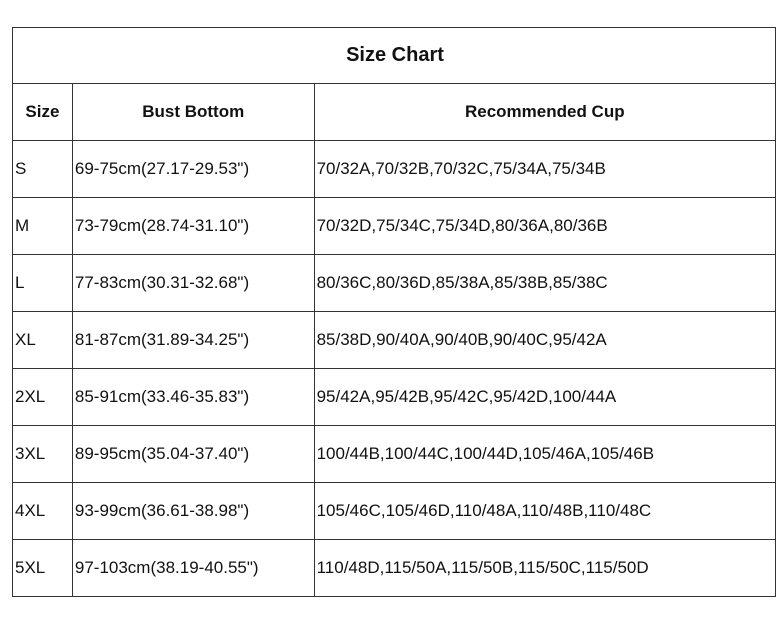 The width and height of the screenshot is (782, 622). I want to click on size-cell: 3XL, so click(42, 454).